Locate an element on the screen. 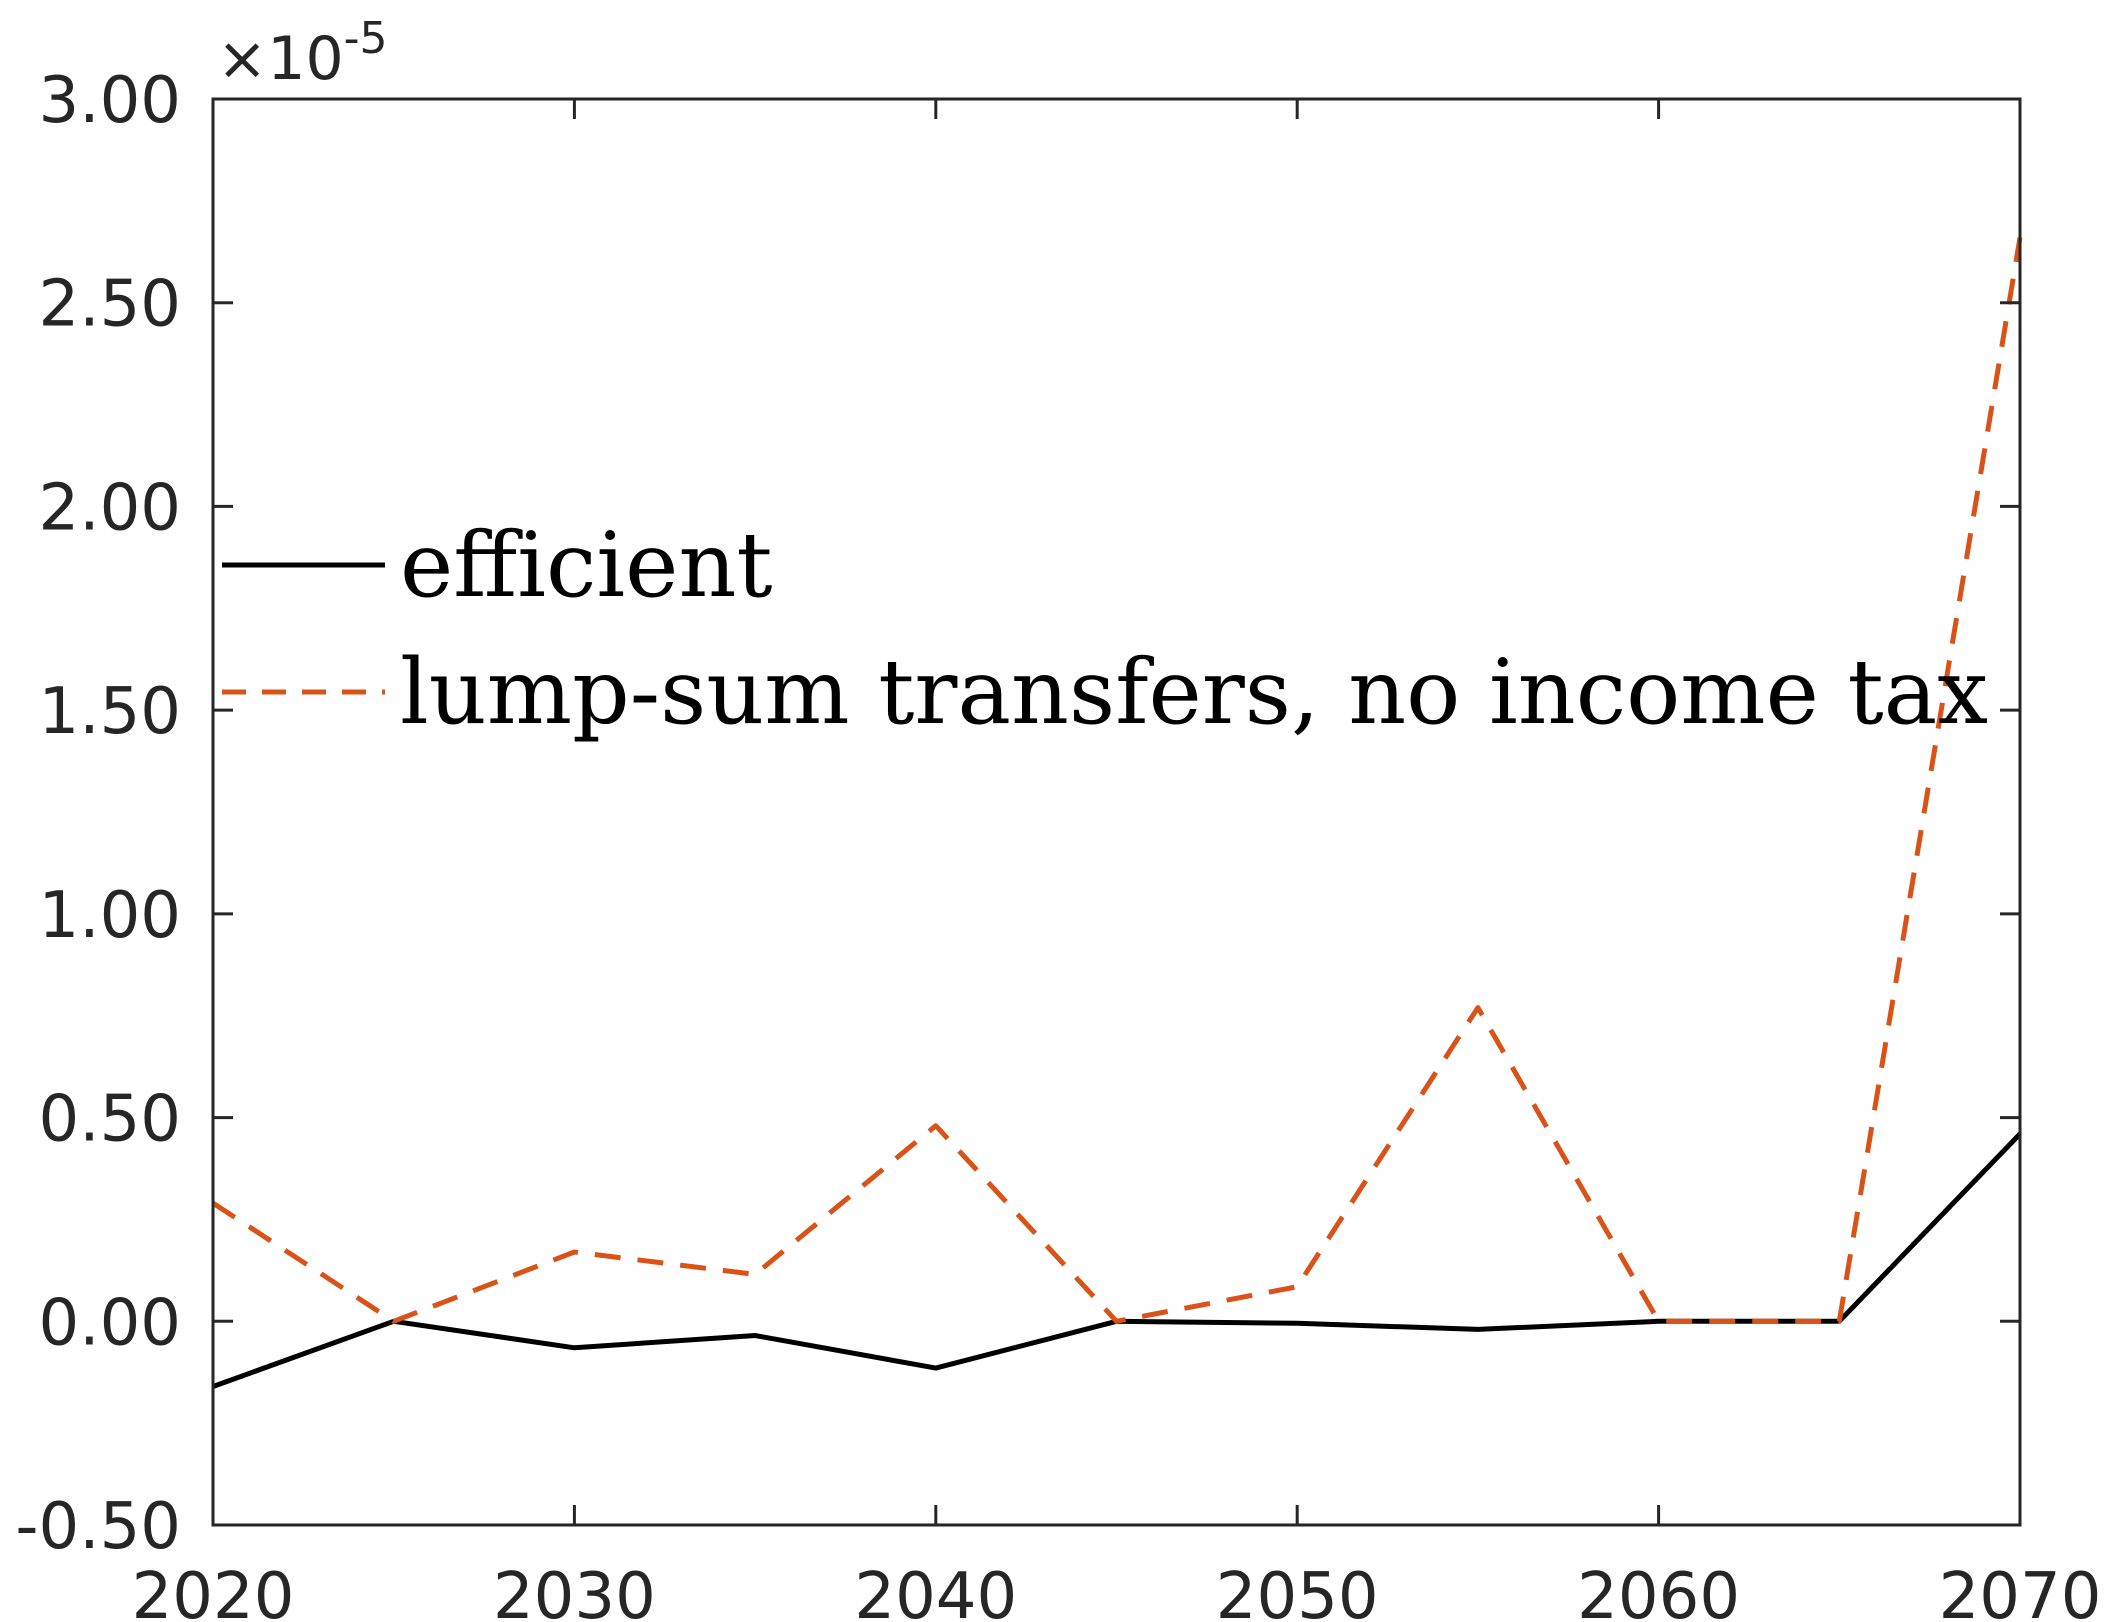  legend-label-1: lump-sum transfers, no income tax is located at coordinates (1194, 692).